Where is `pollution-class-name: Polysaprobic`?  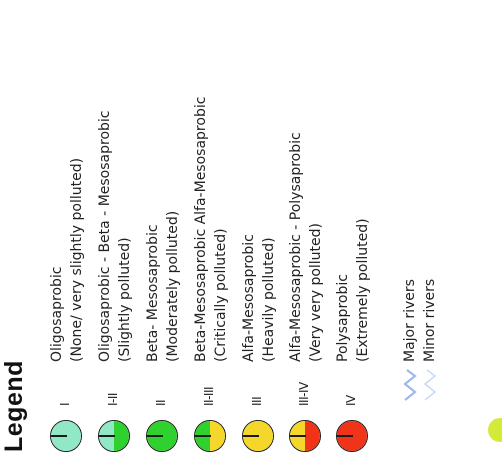 pollution-class-name: Polysaprobic is located at coordinates (343, 318).